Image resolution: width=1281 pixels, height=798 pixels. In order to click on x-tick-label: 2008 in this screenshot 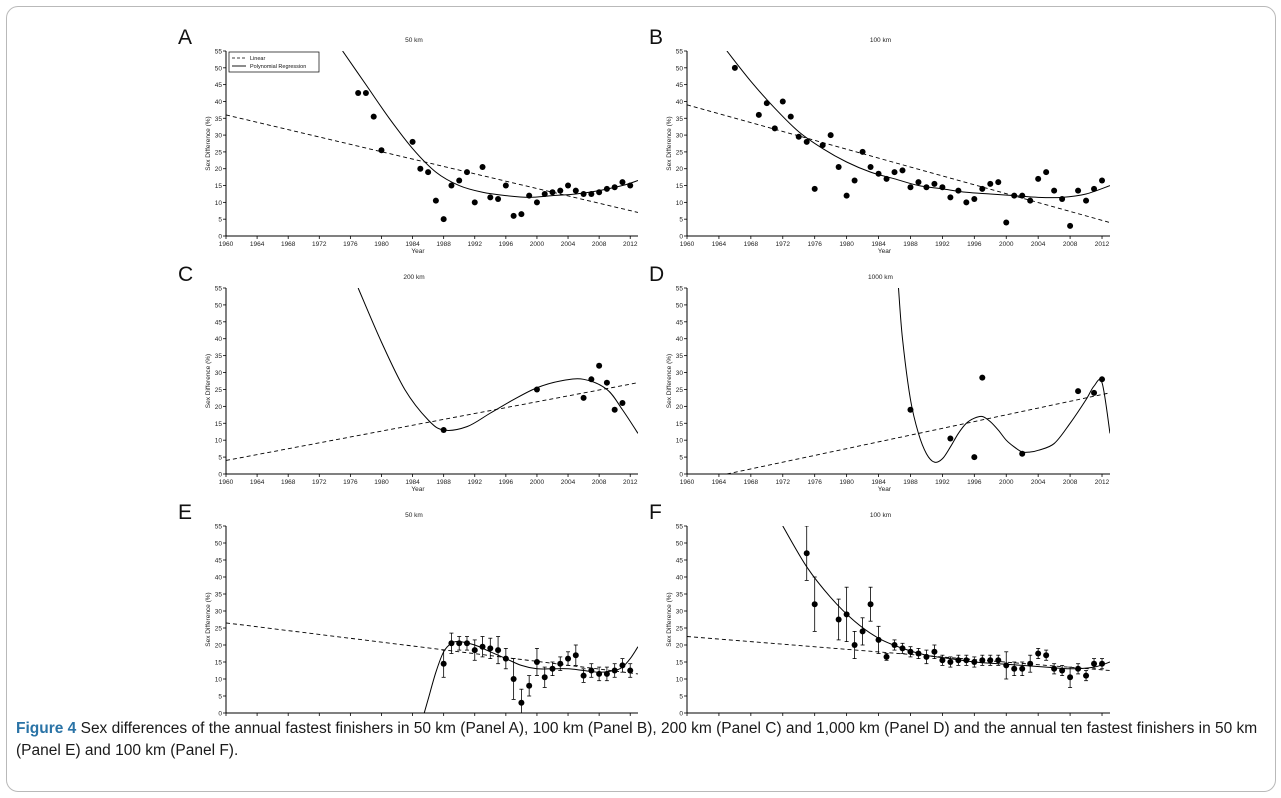, I will do `click(599, 482)`.